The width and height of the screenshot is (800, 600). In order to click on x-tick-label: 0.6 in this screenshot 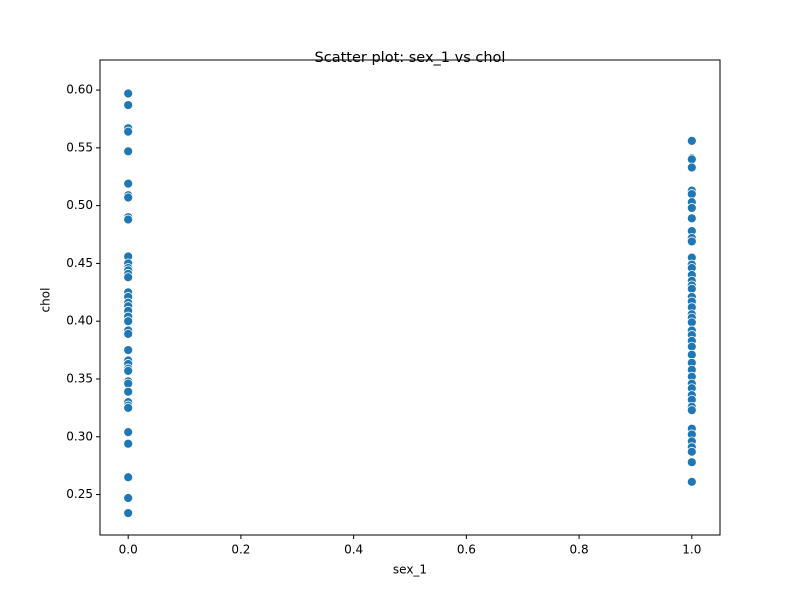, I will do `click(466, 550)`.